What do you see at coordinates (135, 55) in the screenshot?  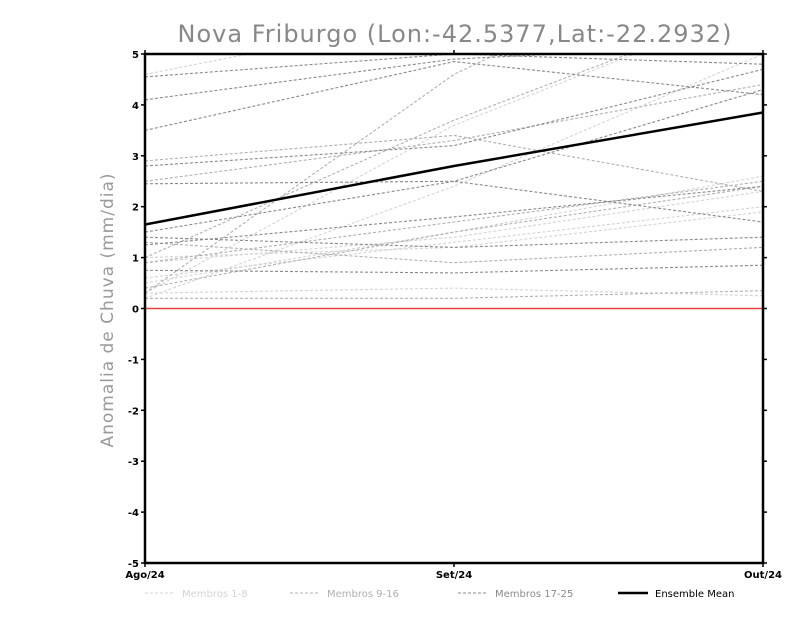 I see `y-tick-label: 5` at bounding box center [135, 55].